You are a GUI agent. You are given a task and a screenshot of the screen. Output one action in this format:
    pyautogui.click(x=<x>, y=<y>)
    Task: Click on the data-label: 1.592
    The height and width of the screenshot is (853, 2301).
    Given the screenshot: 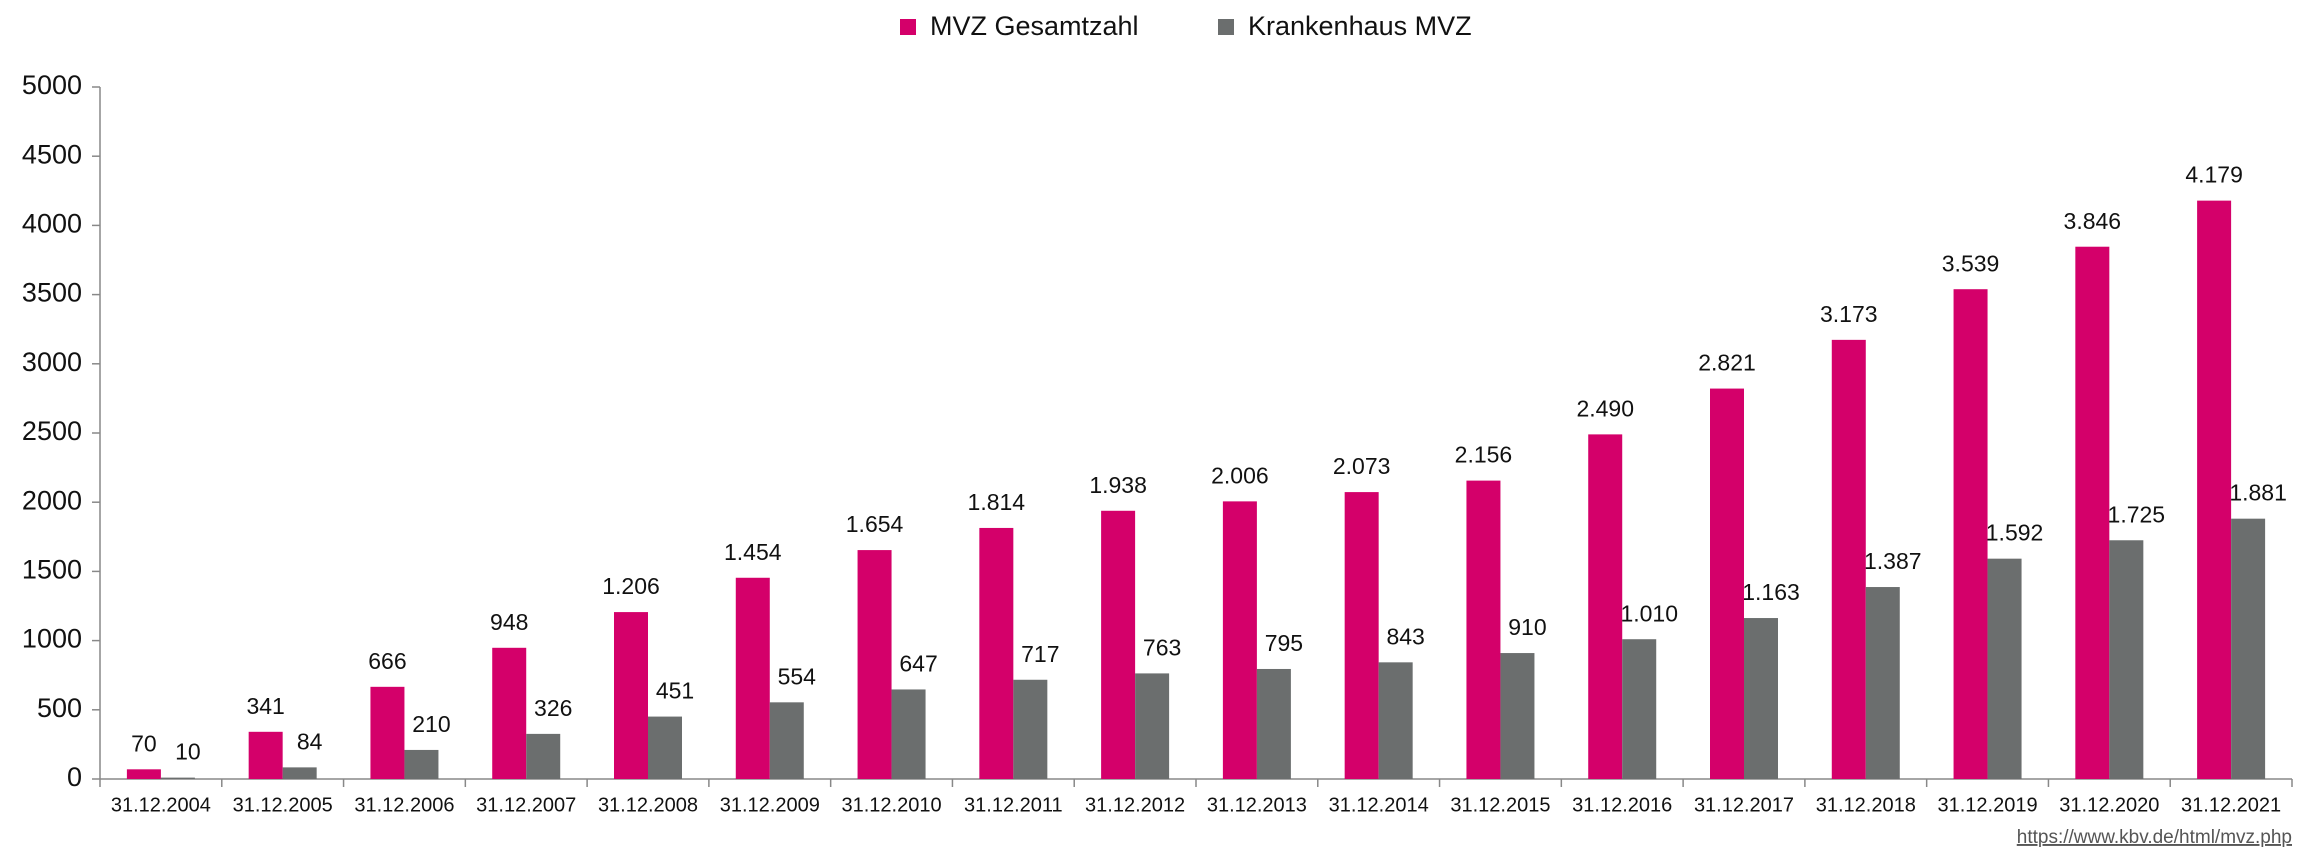 What is the action you would take?
    pyautogui.click(x=2015, y=533)
    